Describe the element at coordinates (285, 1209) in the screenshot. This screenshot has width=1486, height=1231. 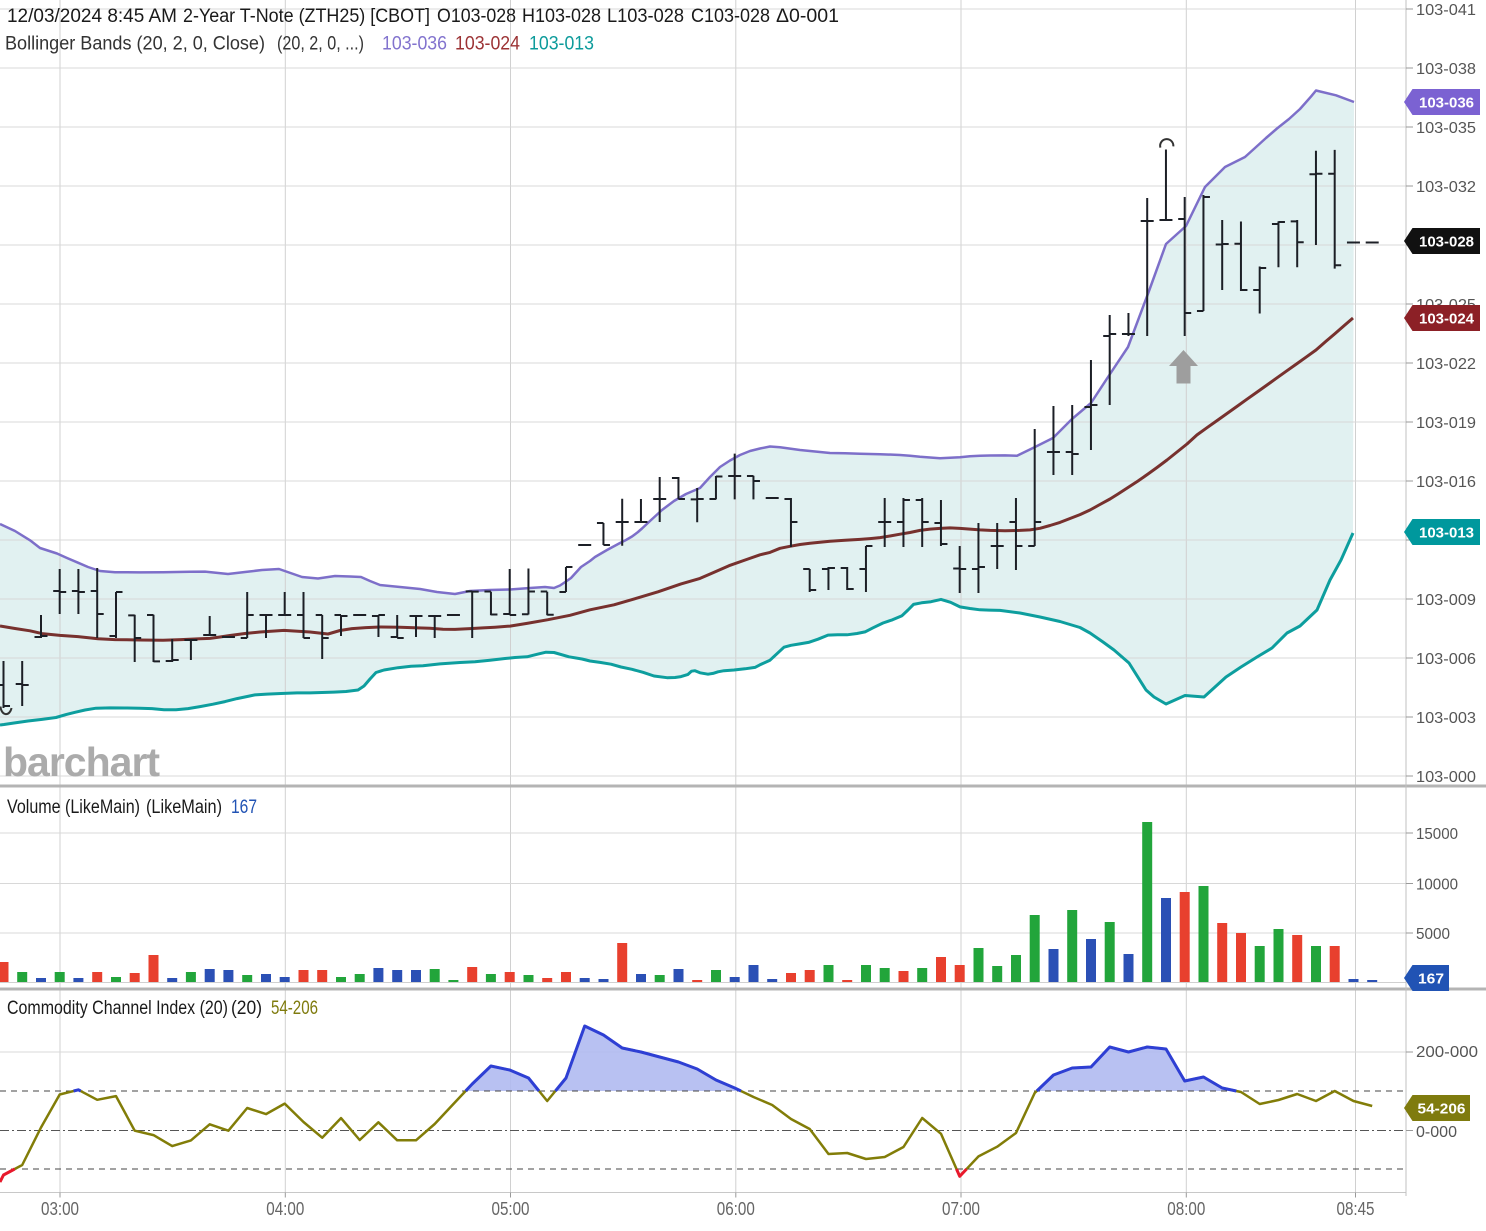
I see `svg-text: 04:00` at that location.